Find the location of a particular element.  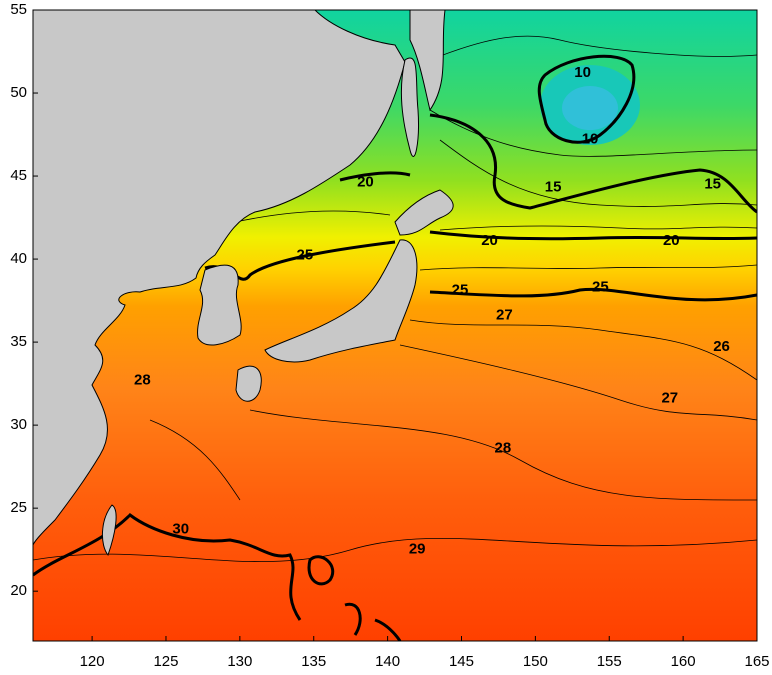

x-tick-label: 145 is located at coordinates (461, 661).